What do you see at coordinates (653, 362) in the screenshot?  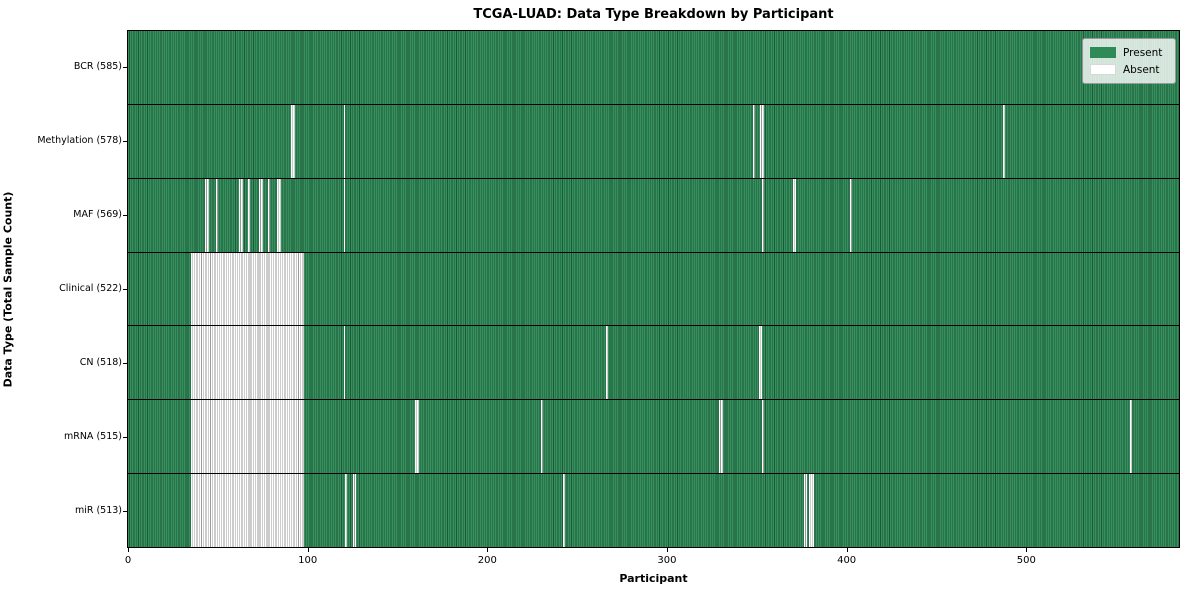 I see `presence-row-cn` at bounding box center [653, 362].